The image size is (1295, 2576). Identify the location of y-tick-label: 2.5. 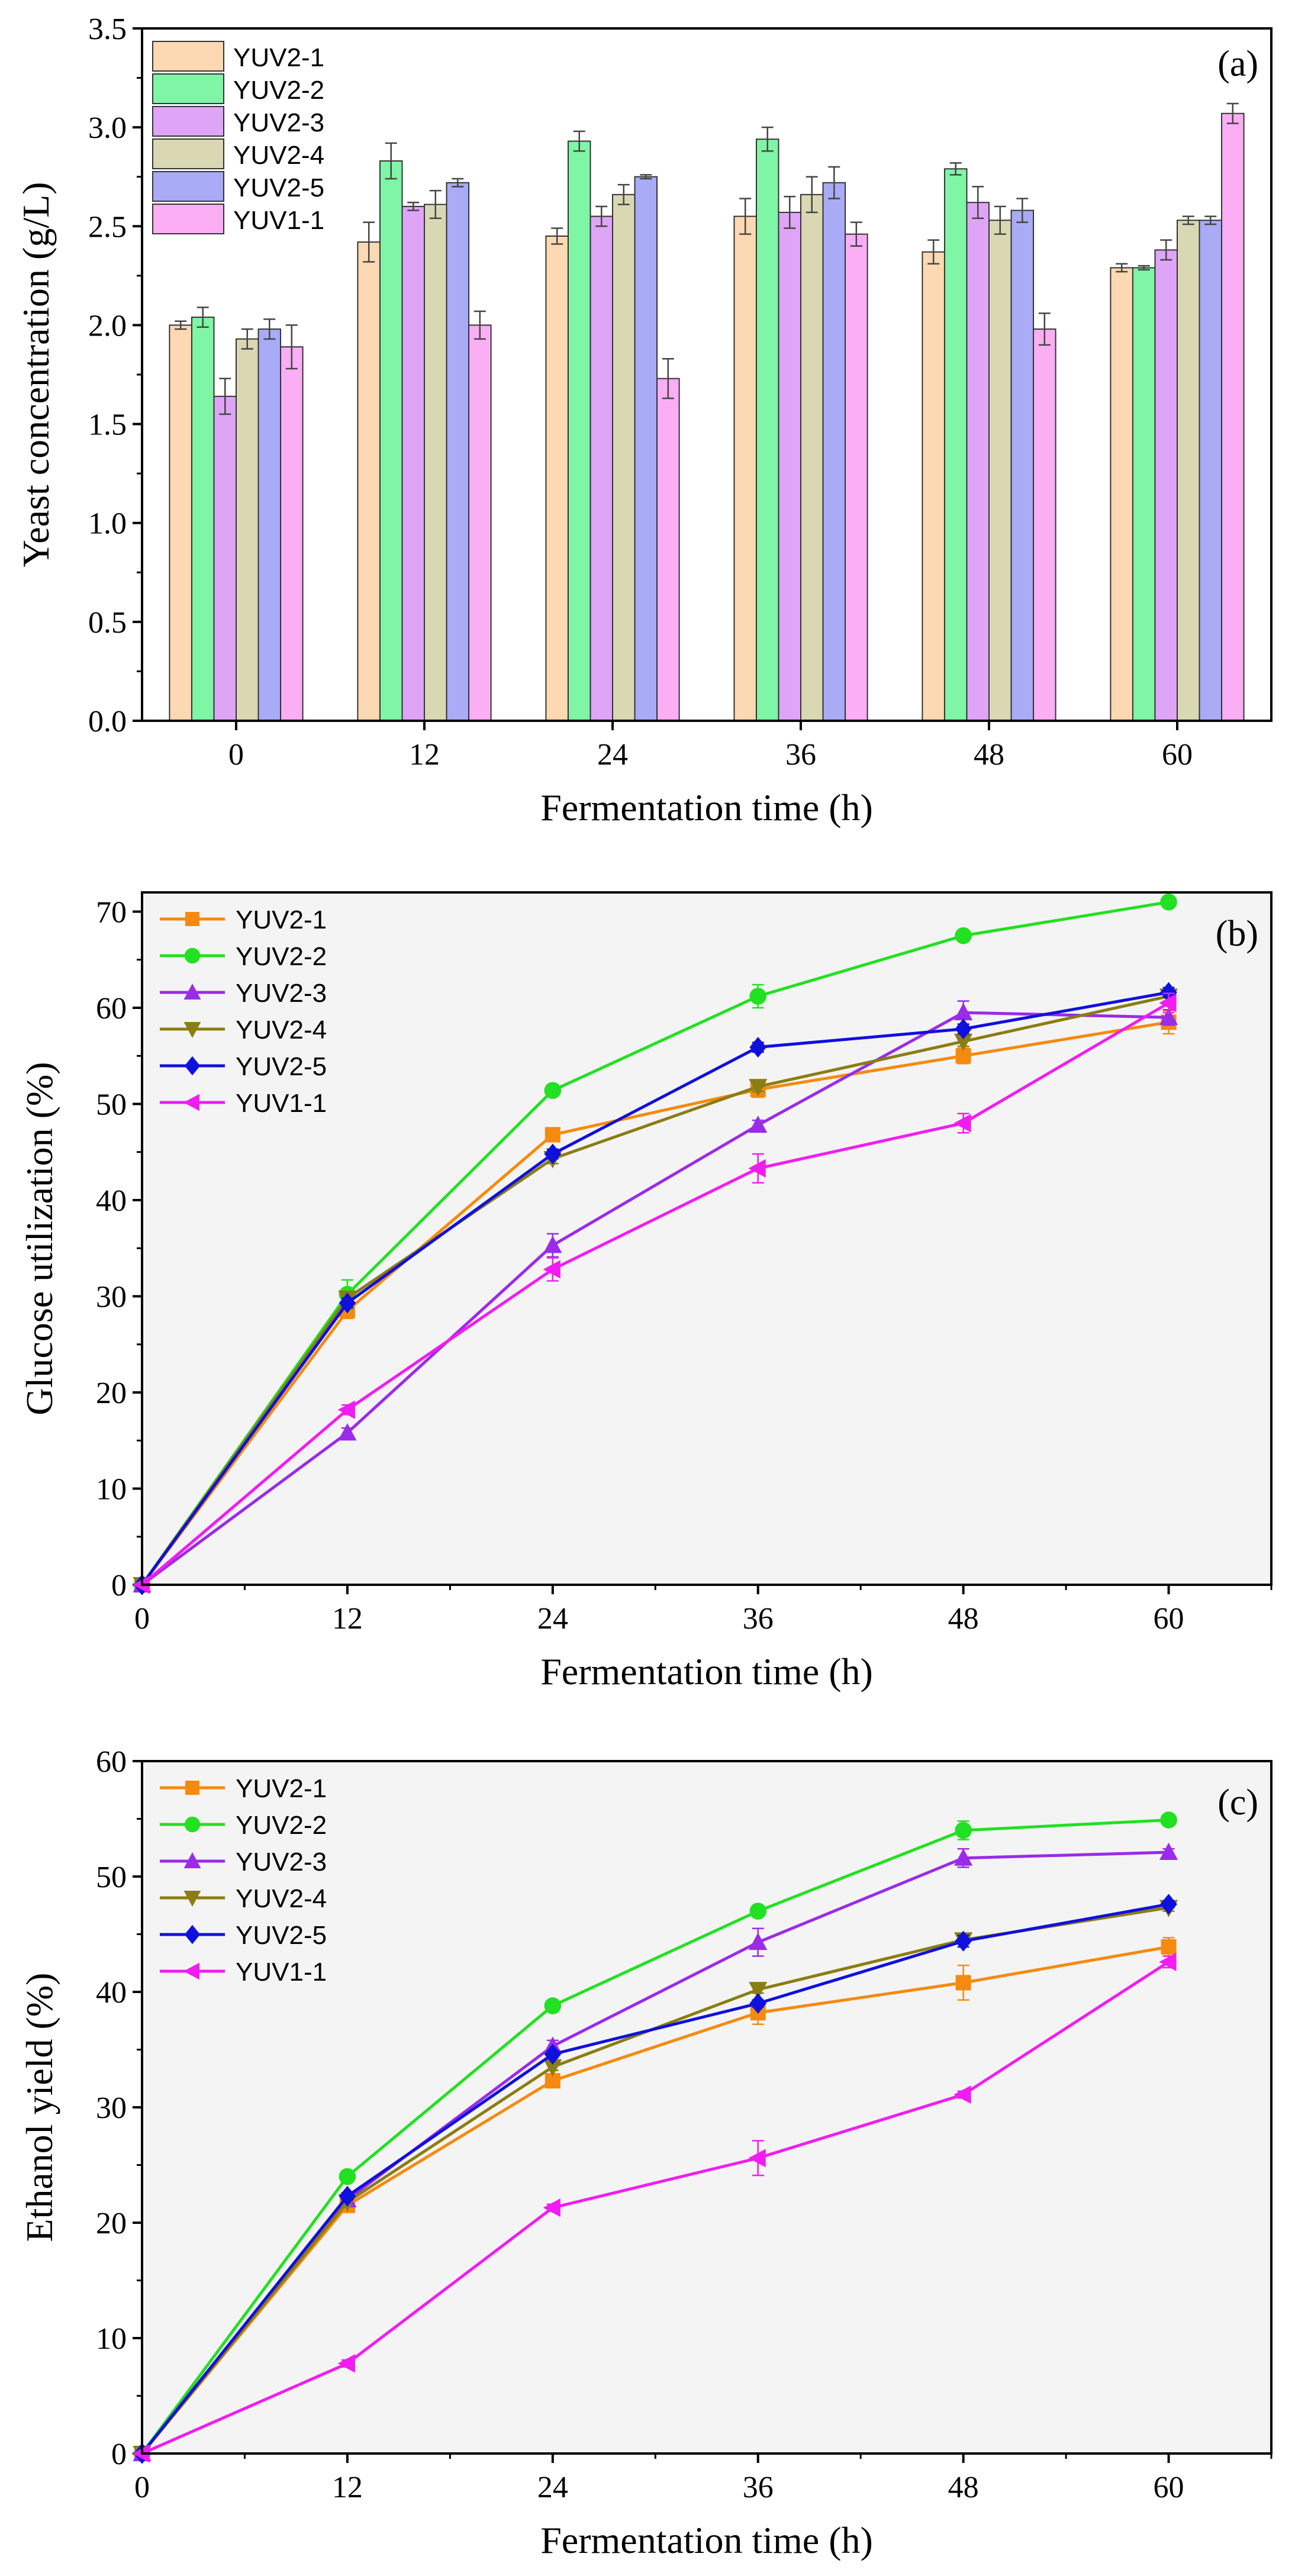
(107, 227).